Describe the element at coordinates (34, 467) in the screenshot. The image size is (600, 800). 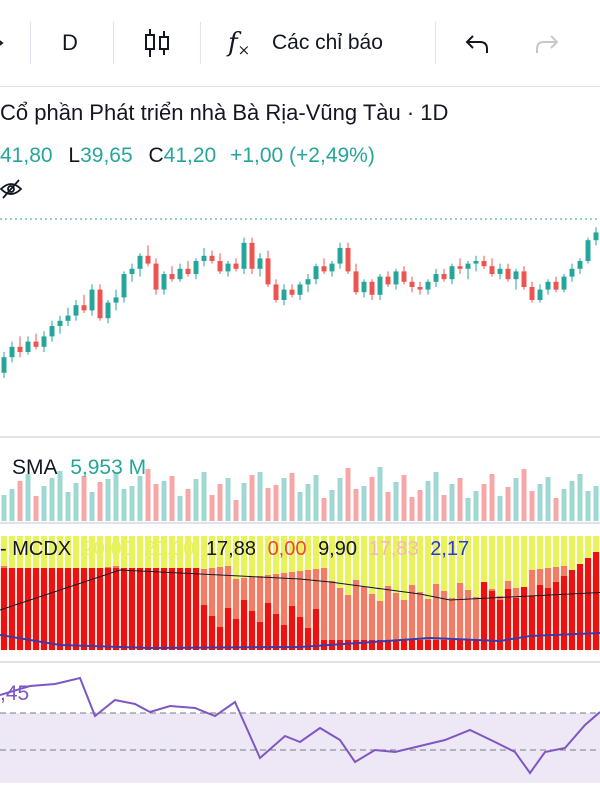
I see `volume-sma-label: SMA` at that location.